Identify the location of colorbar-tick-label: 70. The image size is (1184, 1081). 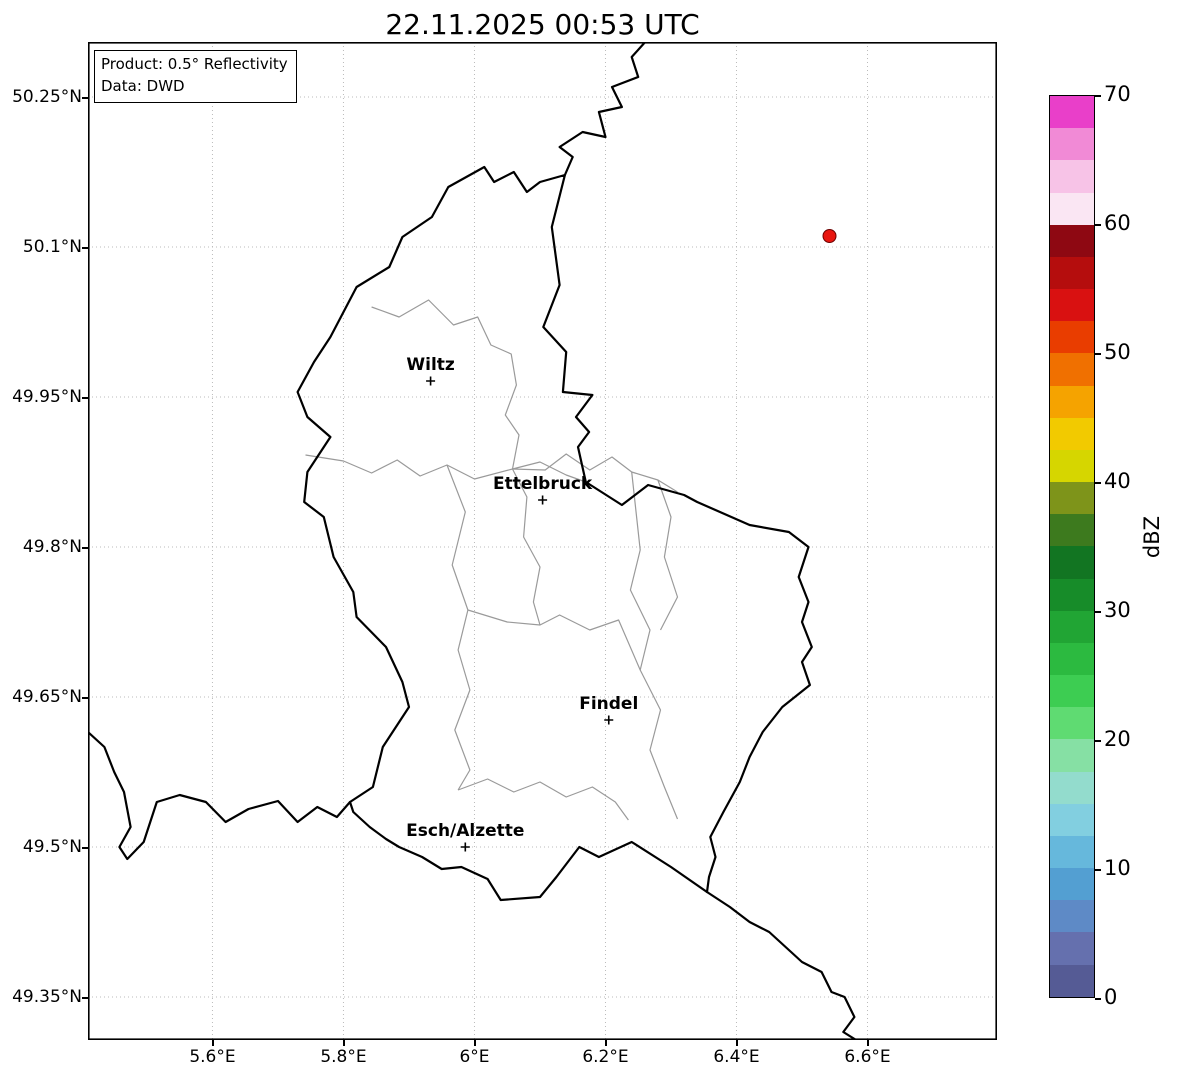
(1117, 94).